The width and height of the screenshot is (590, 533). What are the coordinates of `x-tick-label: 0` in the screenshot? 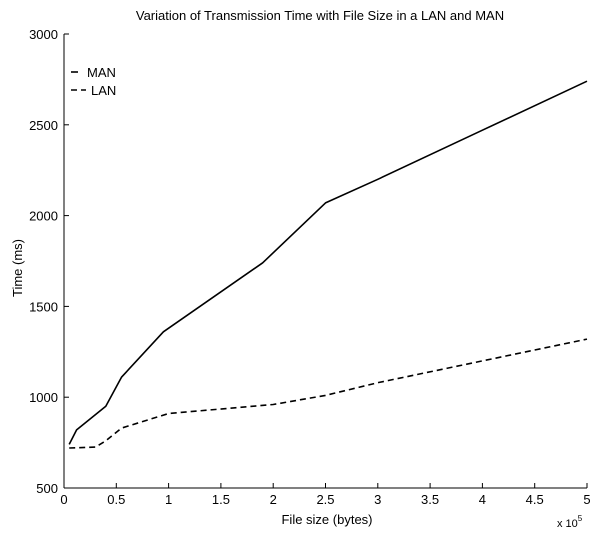 It's located at (63, 499).